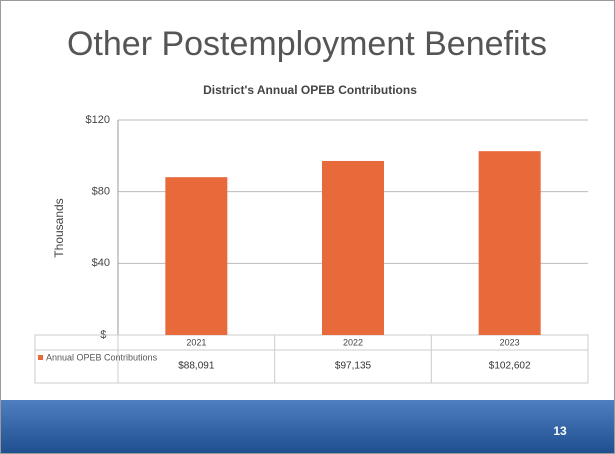 The image size is (615, 454). What do you see at coordinates (510, 366) in the screenshot?
I see `data-label: $102,602` at bounding box center [510, 366].